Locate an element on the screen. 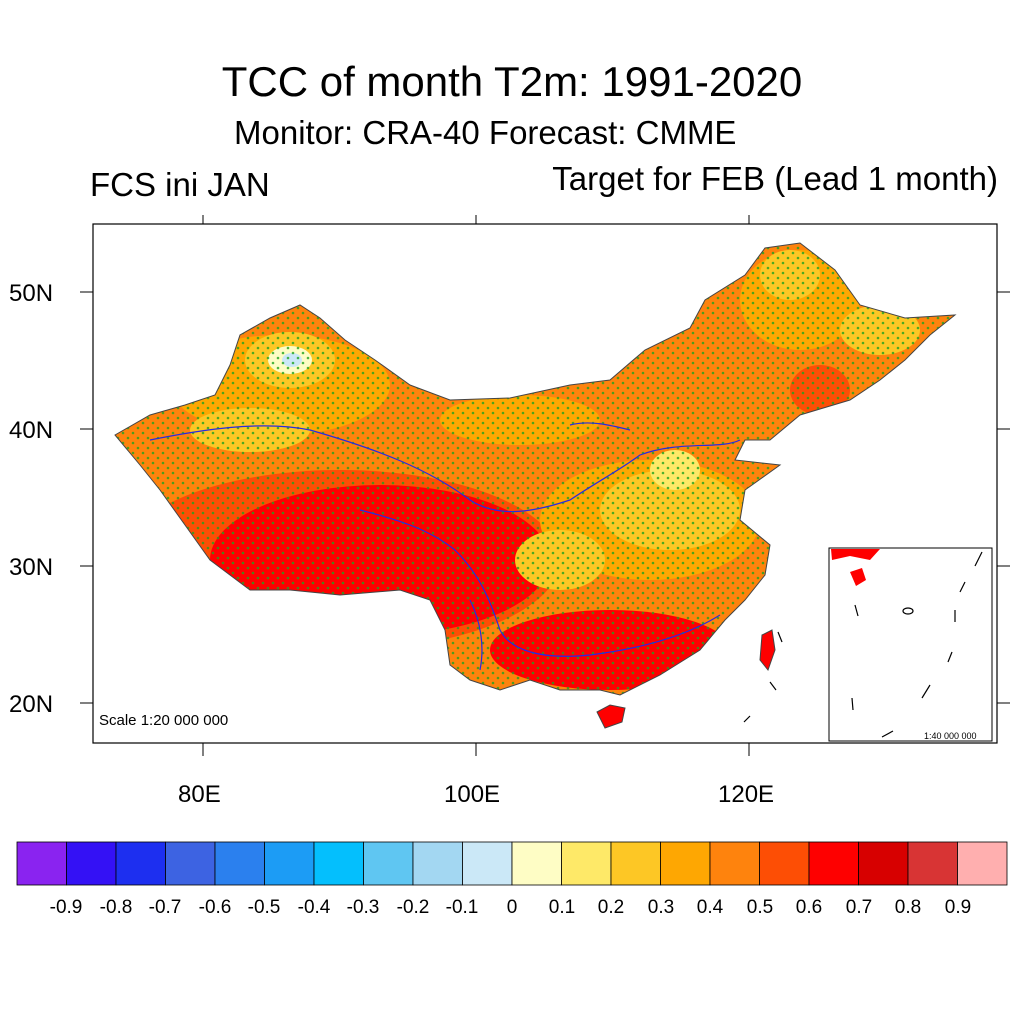 The height and width of the screenshot is (1024, 1024). map-subtitle: Monitor: CRA-40 Forecast: CMME is located at coordinates (485, 132).